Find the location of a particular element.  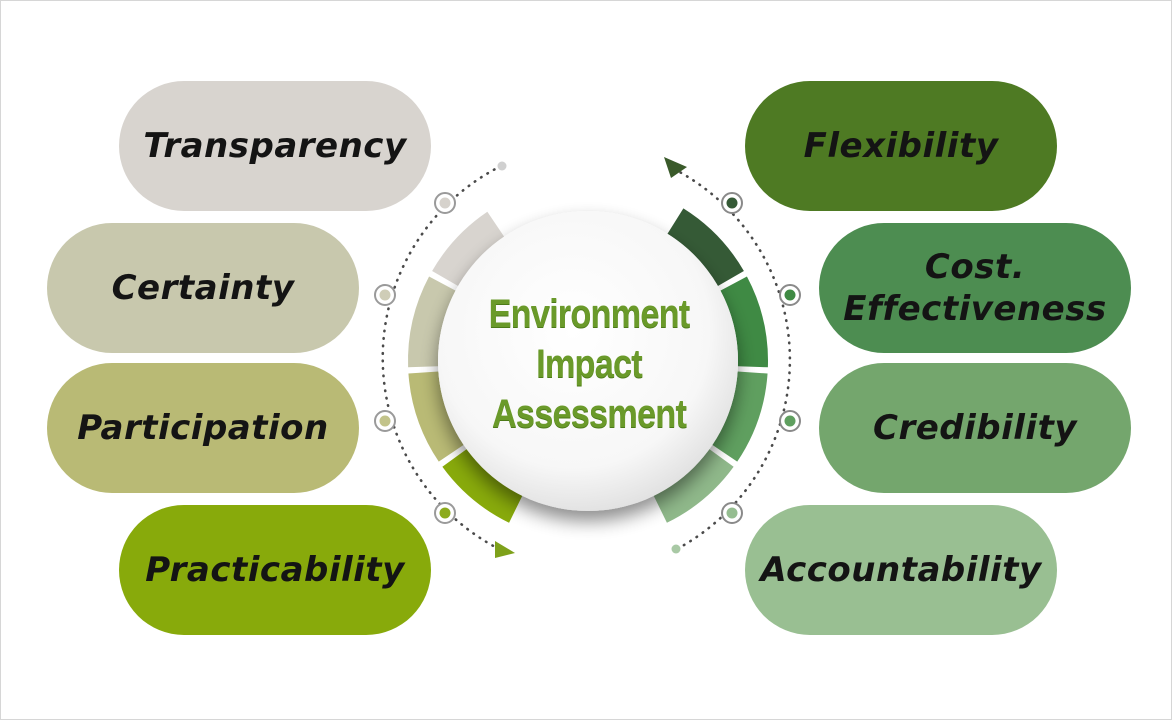

pill-participation: Participation is located at coordinates (203, 428).